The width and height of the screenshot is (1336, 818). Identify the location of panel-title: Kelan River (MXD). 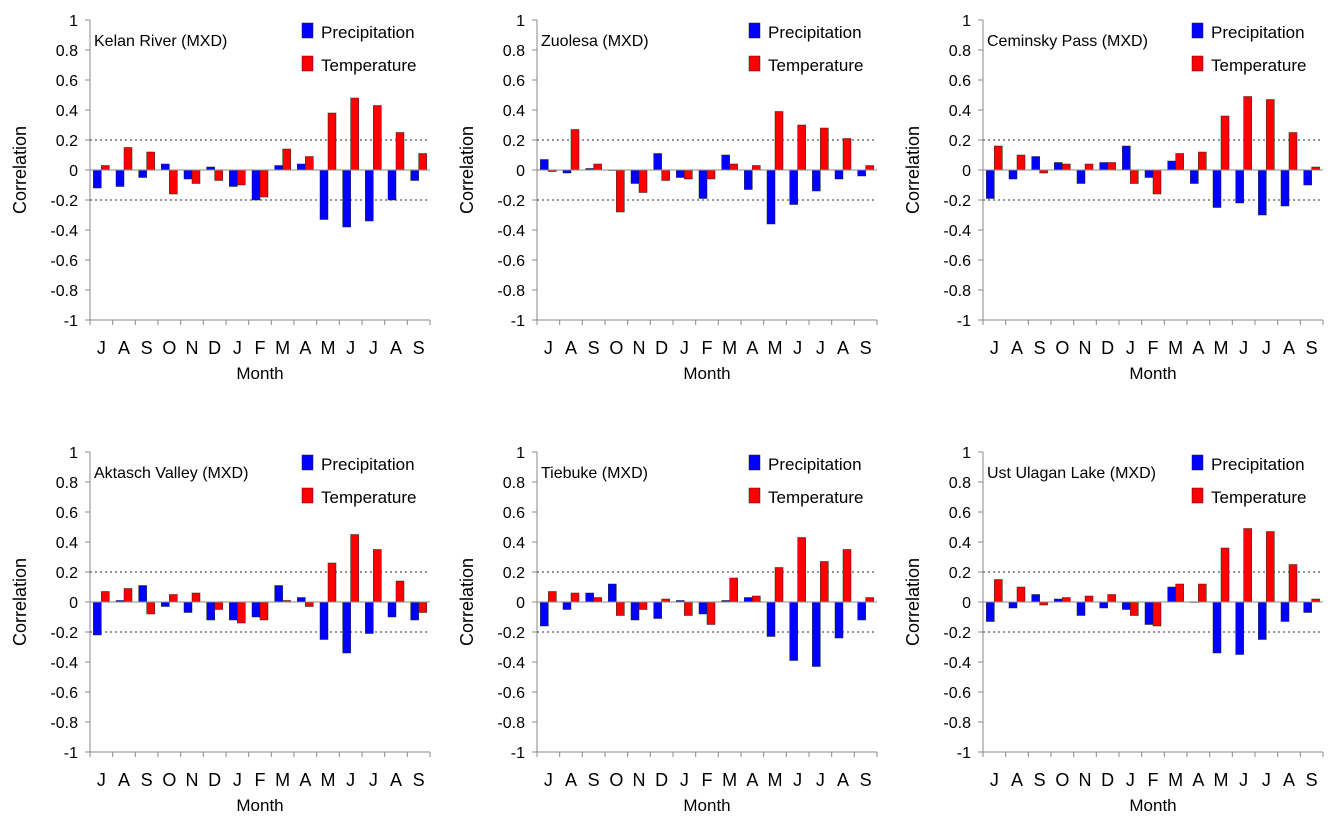
(160, 41).